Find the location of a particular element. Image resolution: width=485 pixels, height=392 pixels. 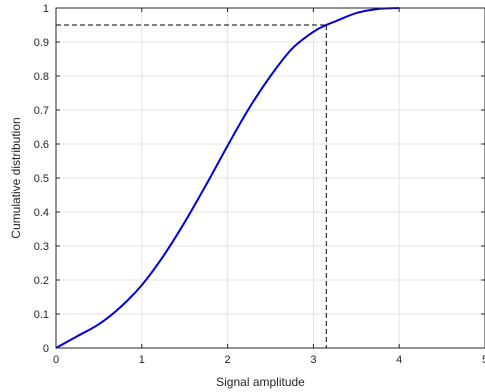

x-axis-label: Signal amplitude is located at coordinates (260, 382).